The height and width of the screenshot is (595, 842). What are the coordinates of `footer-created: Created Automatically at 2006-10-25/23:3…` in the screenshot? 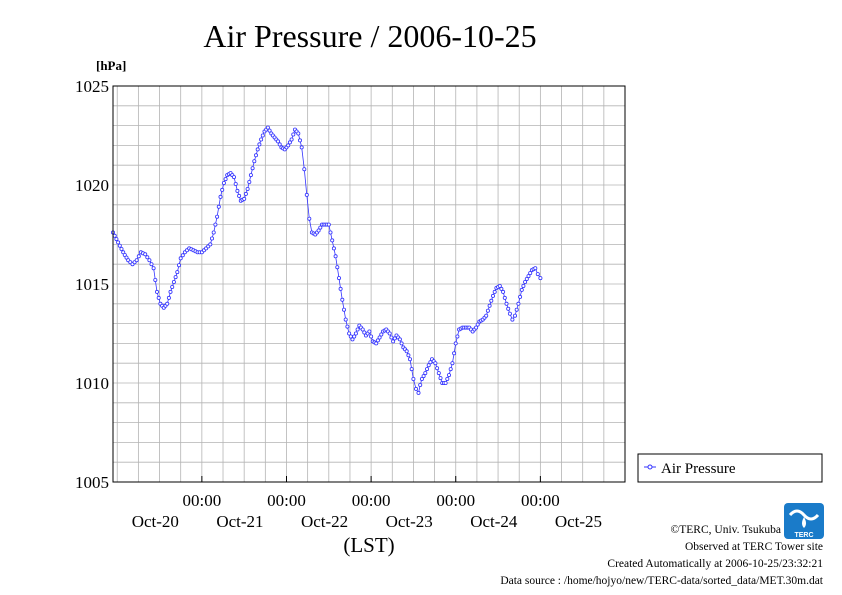 It's located at (715, 564).